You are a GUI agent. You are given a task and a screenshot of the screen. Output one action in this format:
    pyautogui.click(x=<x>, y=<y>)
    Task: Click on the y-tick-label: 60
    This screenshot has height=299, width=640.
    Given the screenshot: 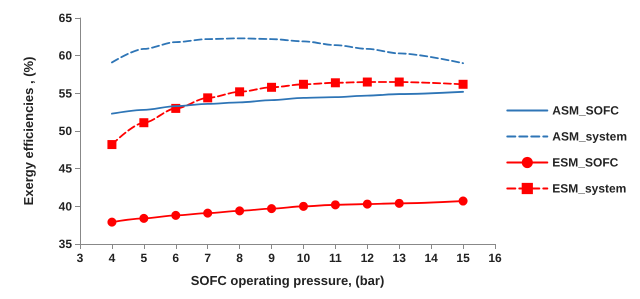 What is the action you would take?
    pyautogui.click(x=65, y=55)
    